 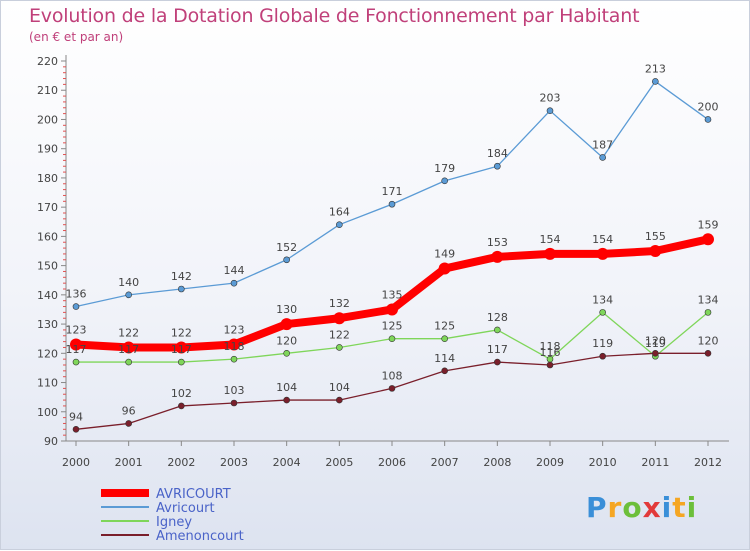 I want to click on y-tick-label: 180, so click(x=47, y=178).